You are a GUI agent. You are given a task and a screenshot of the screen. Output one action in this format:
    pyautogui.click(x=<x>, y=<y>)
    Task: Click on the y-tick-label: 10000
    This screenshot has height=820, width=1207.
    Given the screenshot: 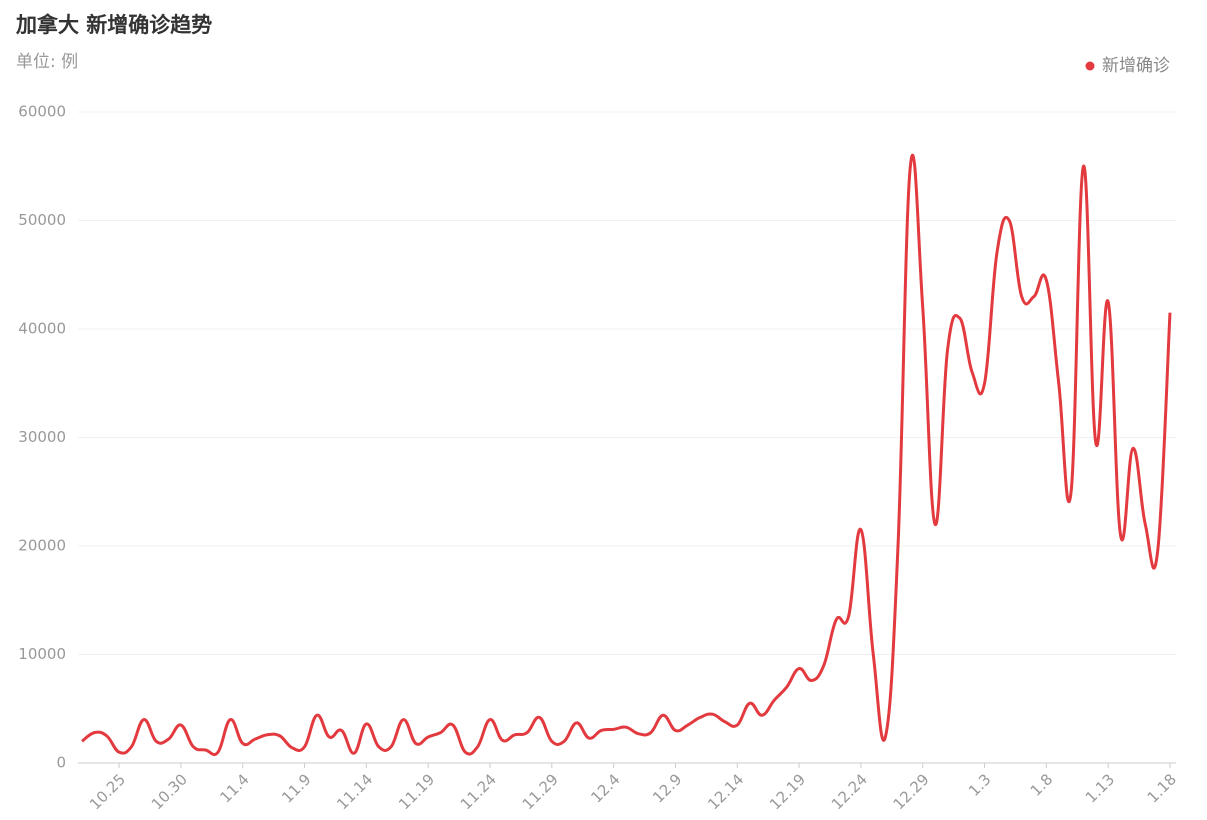 What is the action you would take?
    pyautogui.click(x=42, y=654)
    